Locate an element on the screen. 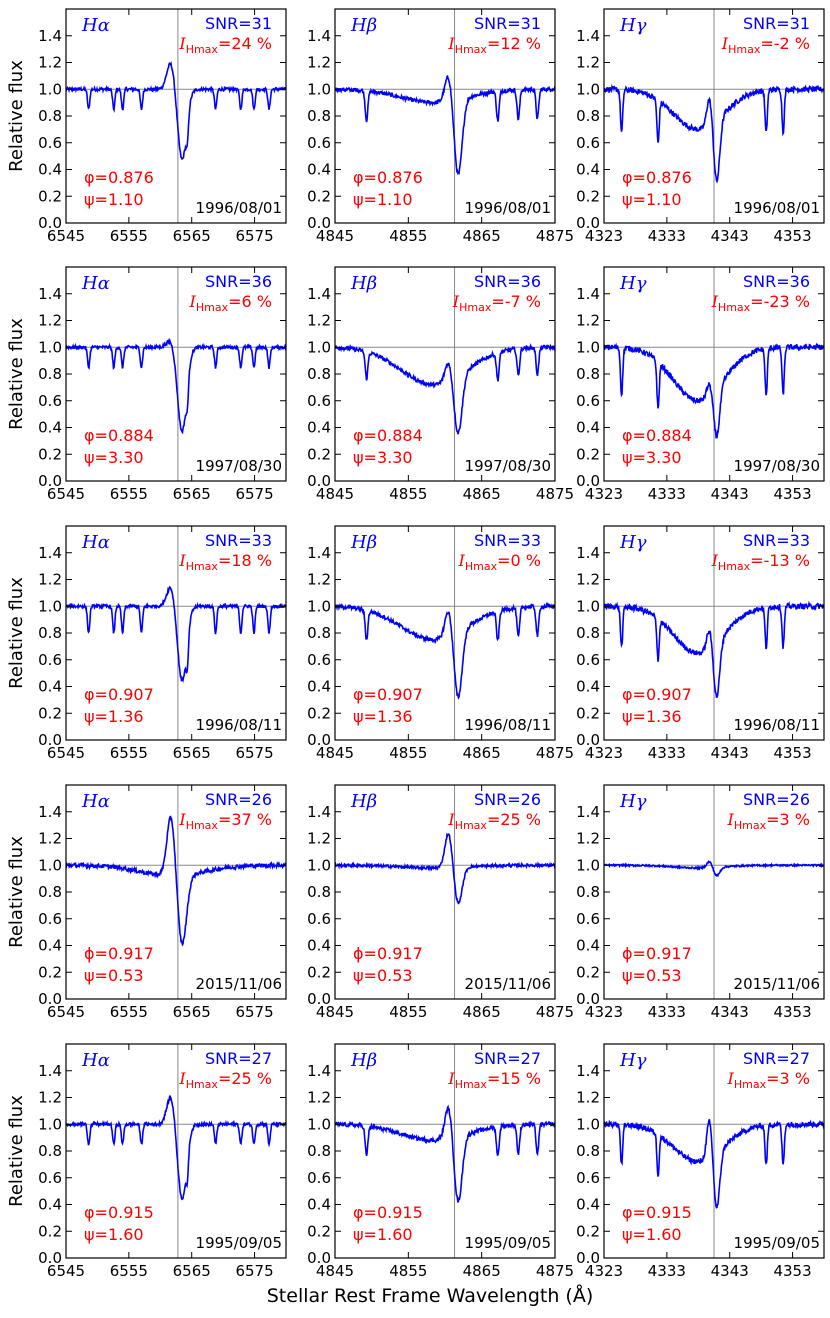 The height and width of the screenshot is (1318, 830). y-axis-label: Relative flux is located at coordinates (16, 892).